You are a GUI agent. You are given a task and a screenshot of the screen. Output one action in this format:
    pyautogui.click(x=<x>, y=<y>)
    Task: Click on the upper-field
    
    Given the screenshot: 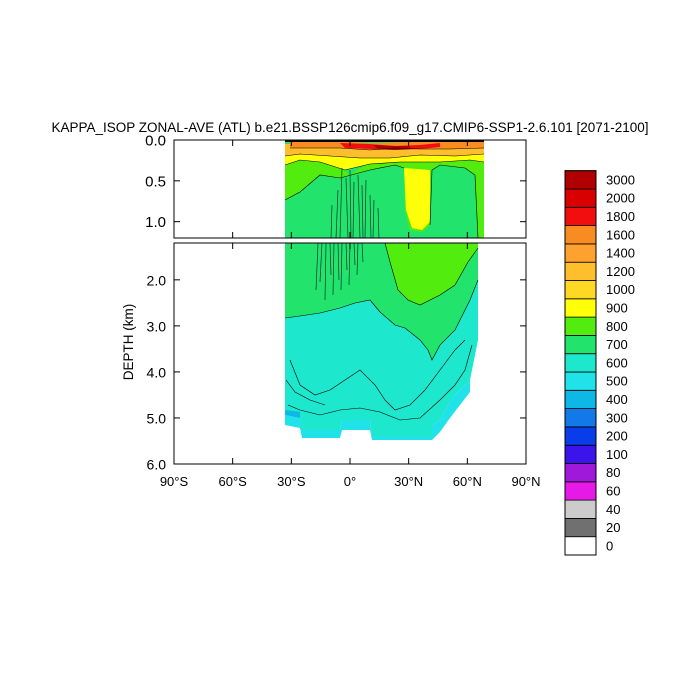 What is the action you would take?
    pyautogui.click(x=384, y=189)
    